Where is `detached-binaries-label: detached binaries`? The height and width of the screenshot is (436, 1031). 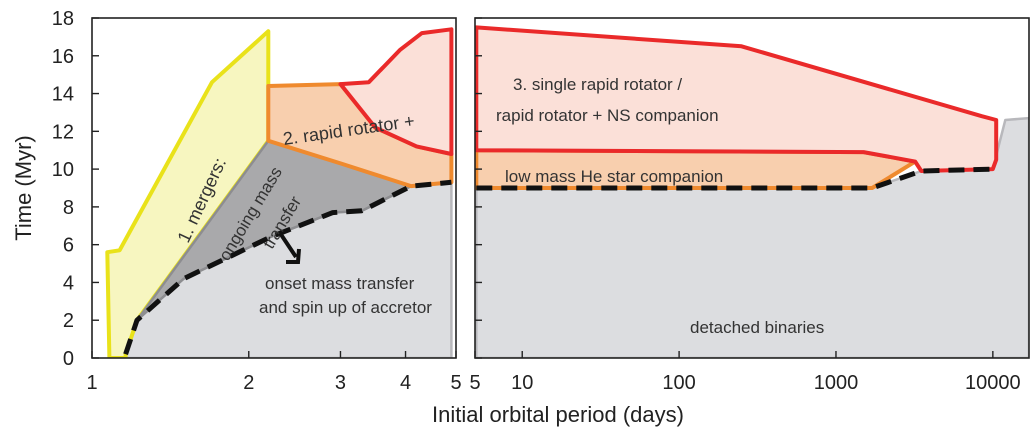
detached-binaries-label: detached binaries is located at coordinates (757, 327).